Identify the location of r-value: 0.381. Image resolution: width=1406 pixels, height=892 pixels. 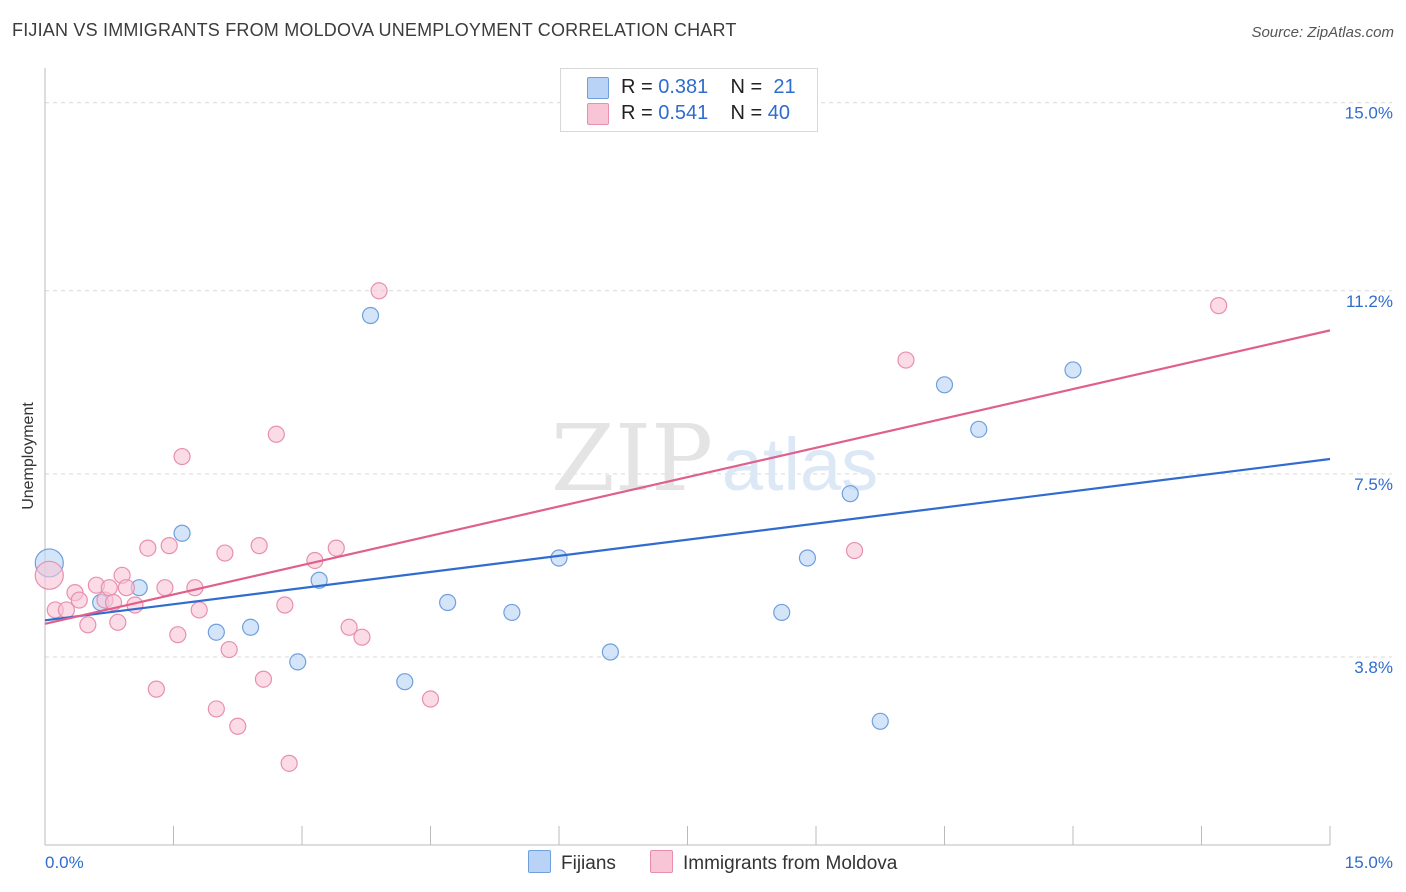
(683, 87).